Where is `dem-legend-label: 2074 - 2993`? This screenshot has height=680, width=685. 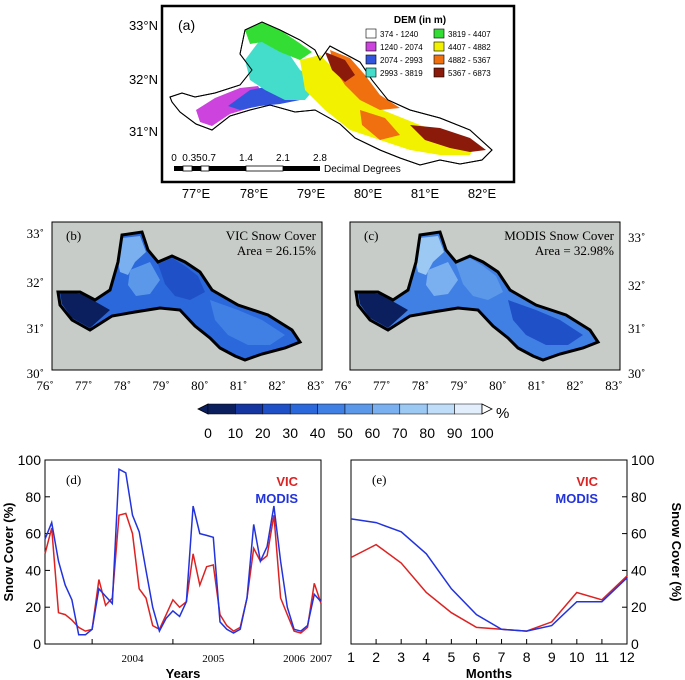 dem-legend-label: 2074 - 2993 is located at coordinates (401, 60).